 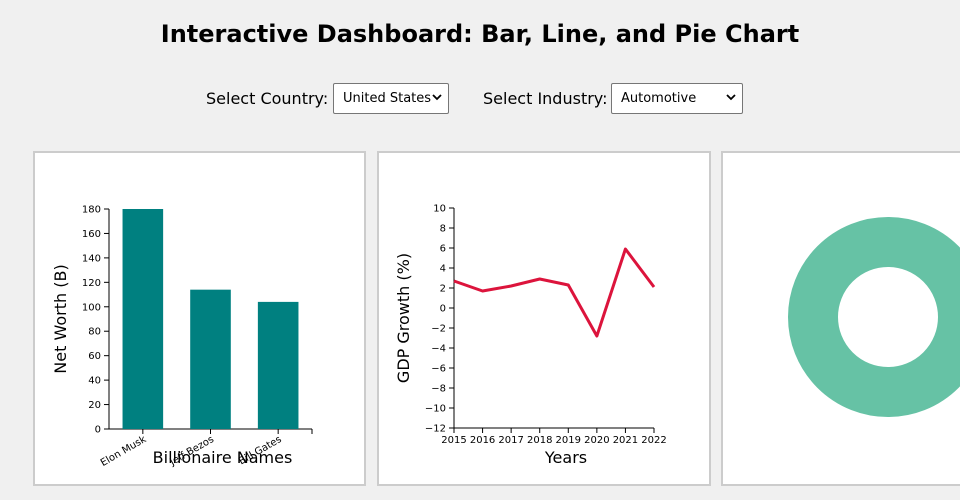 I want to click on country-select-label: Select Country:, so click(x=267, y=98).